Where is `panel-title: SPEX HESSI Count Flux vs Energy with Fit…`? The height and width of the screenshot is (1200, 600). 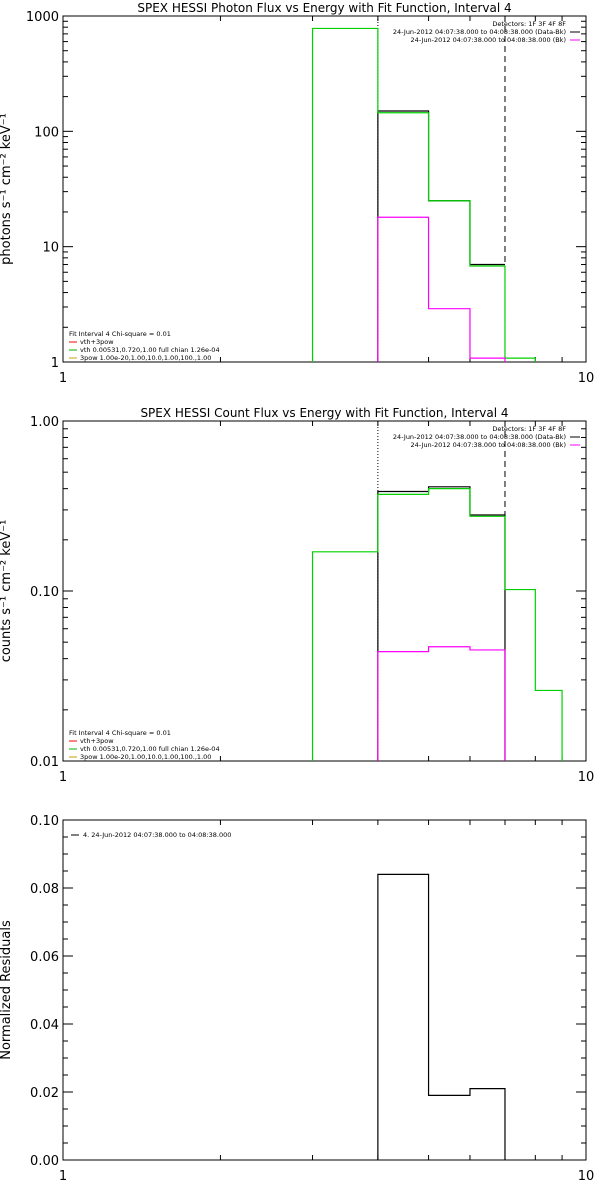 panel-title: SPEX HESSI Count Flux vs Energy with Fit… is located at coordinates (324, 413).